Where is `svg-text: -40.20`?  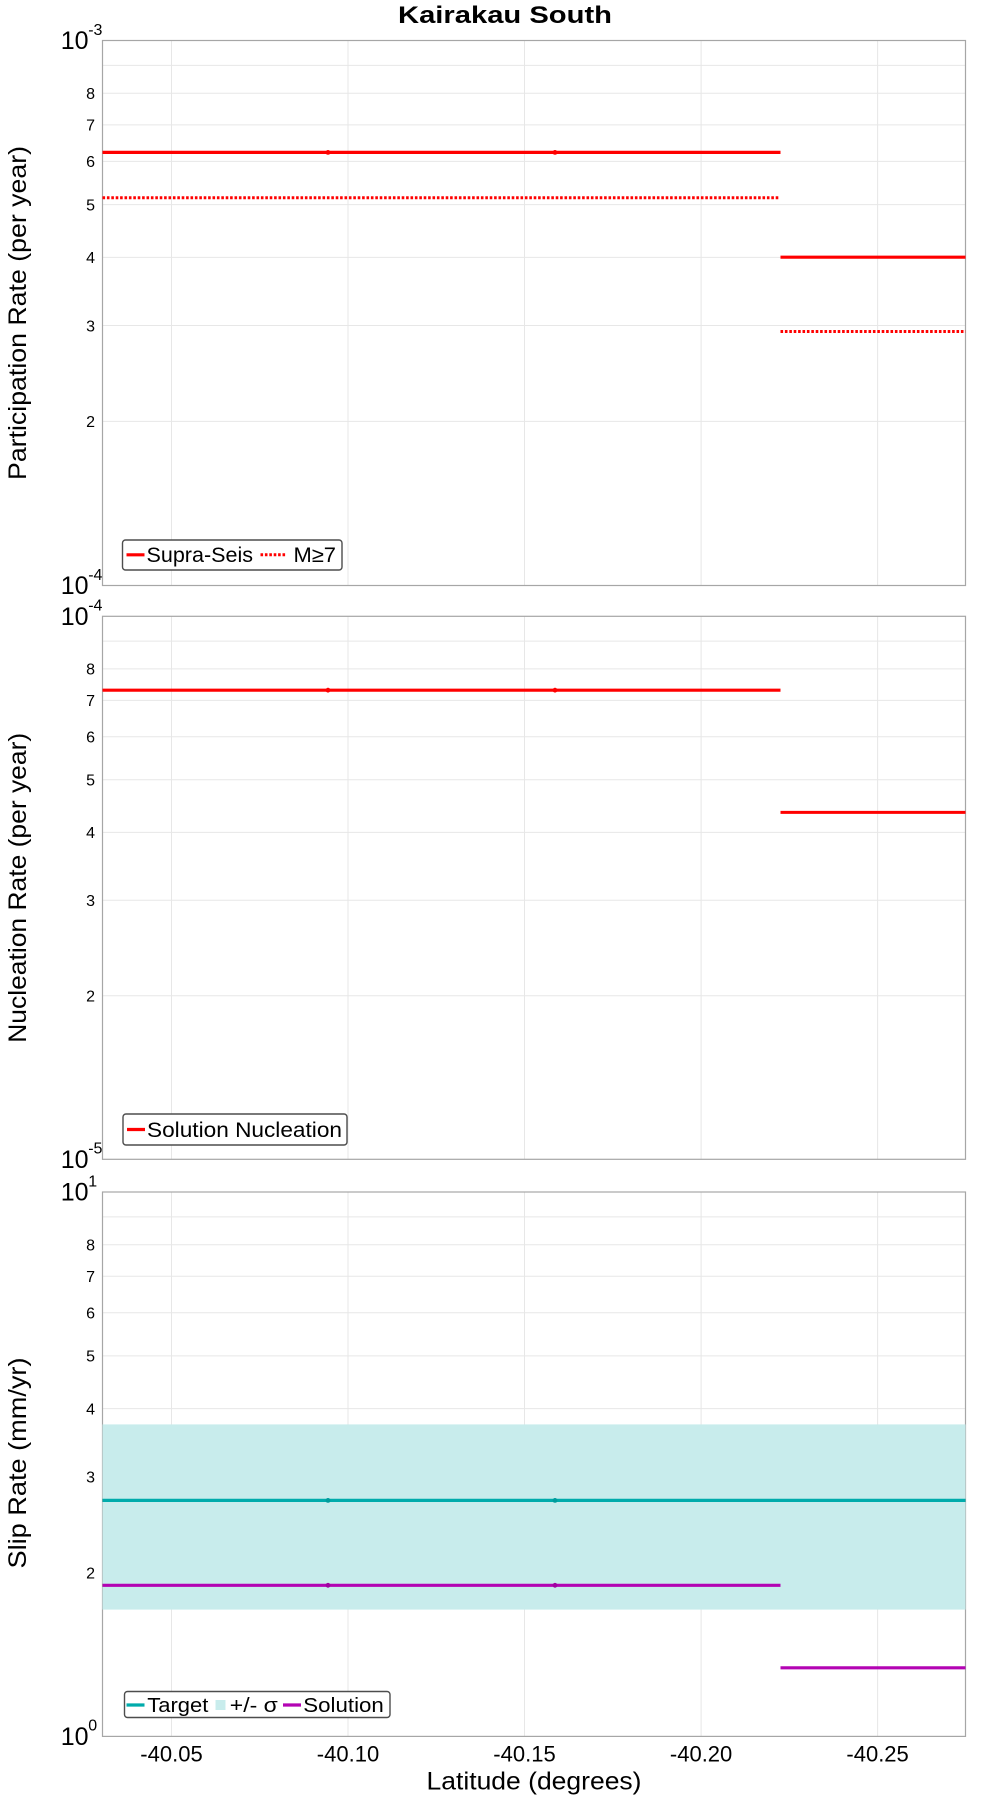 svg-text: -40.20 is located at coordinates (701, 1754).